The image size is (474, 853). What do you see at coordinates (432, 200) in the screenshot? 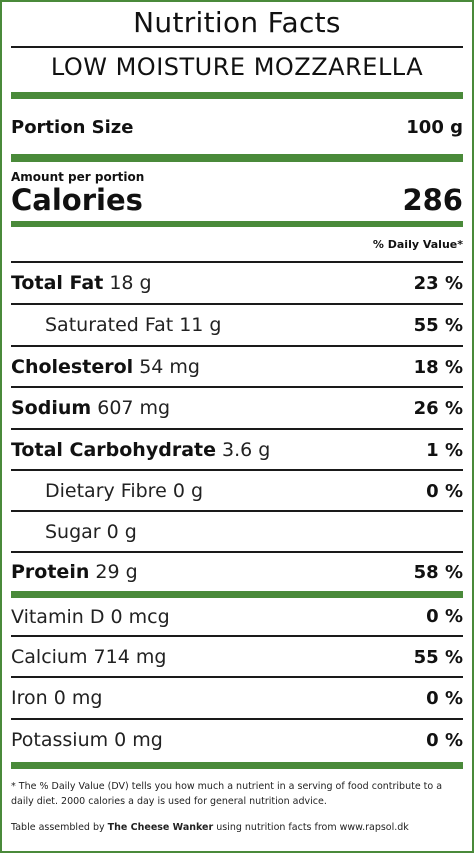
I see `calories-value: 286` at bounding box center [432, 200].